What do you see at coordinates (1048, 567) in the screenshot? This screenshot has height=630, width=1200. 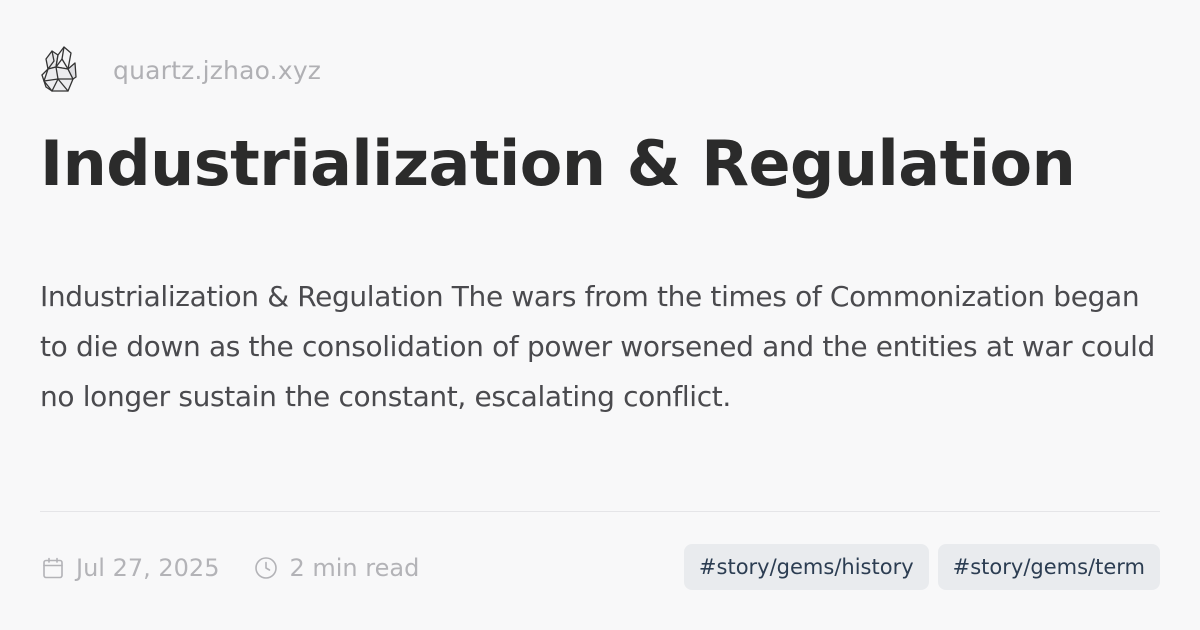 I see `tag-story-gems-term: #story/gems/term` at bounding box center [1048, 567].